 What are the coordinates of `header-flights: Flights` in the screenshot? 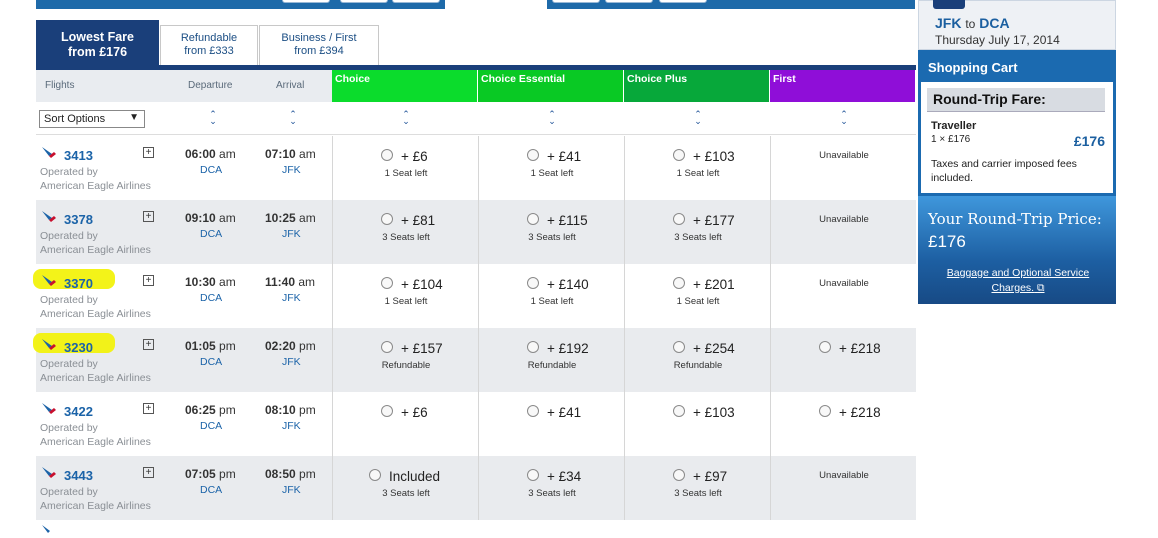 It's located at (60, 85).